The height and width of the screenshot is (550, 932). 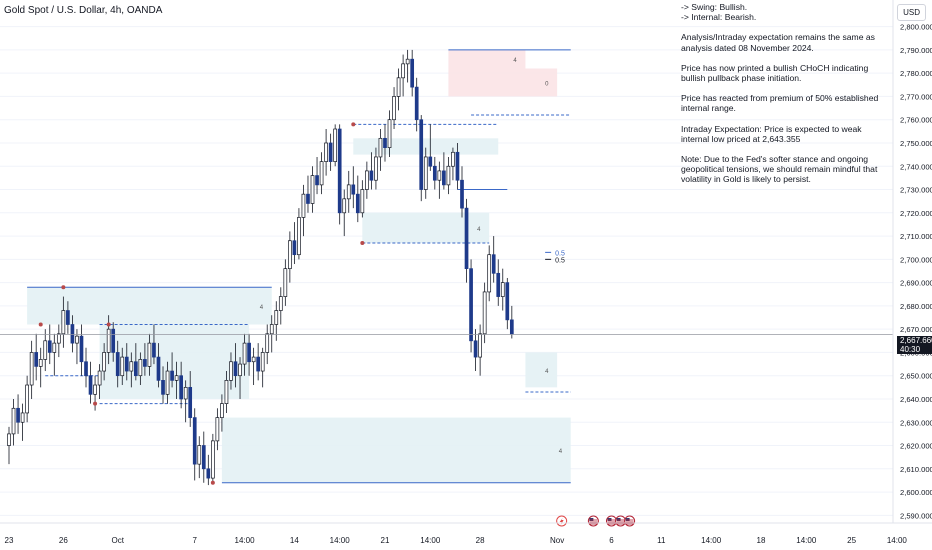 What do you see at coordinates (916, 166) in the screenshot?
I see `y-tick-label: 2,740.000` at bounding box center [916, 166].